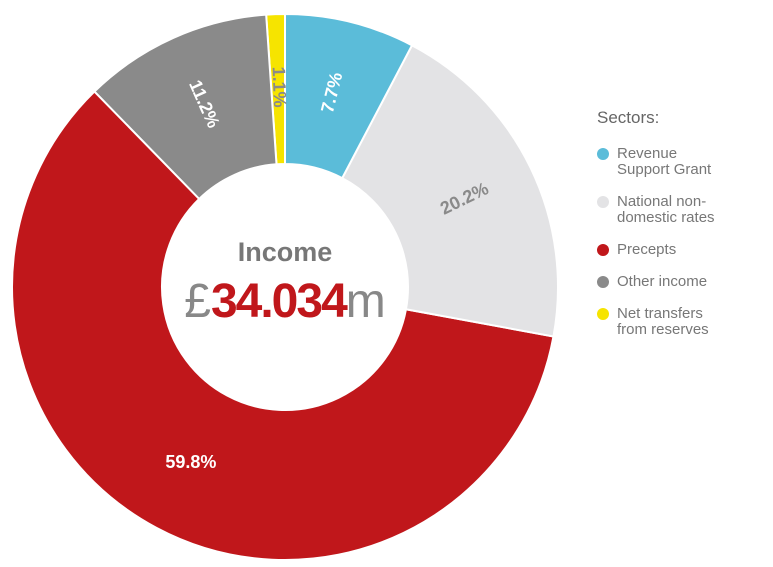 This screenshot has height=567, width=773. I want to click on legend-item: Net transfers from reserves, so click(685, 322).